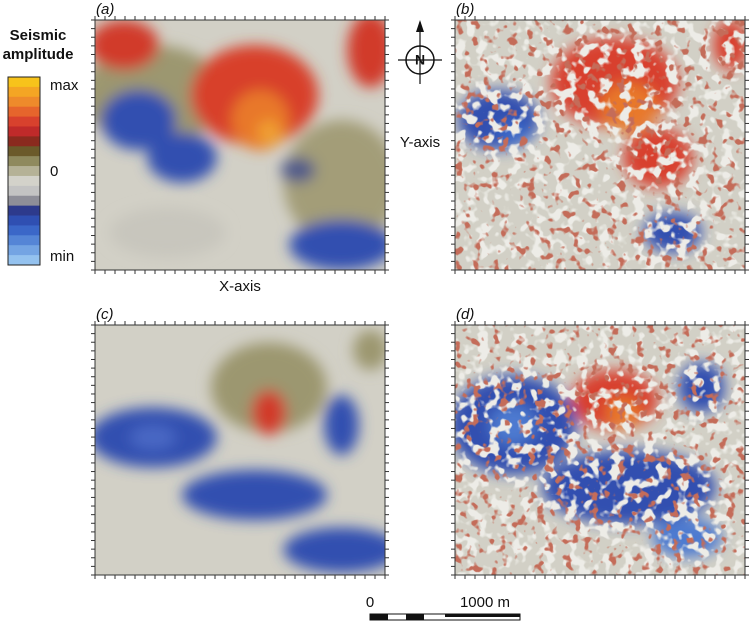 The image size is (750, 623). What do you see at coordinates (62, 256) in the screenshot?
I see `colorbar-label: min` at bounding box center [62, 256].